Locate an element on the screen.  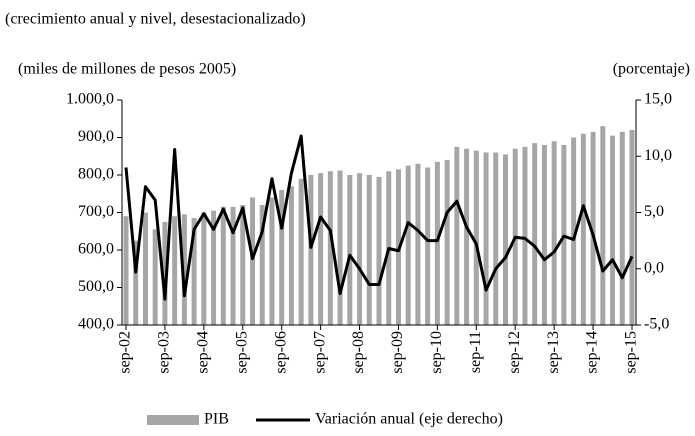
legend-label: Variación anual (eje derecho) is located at coordinates (409, 419).